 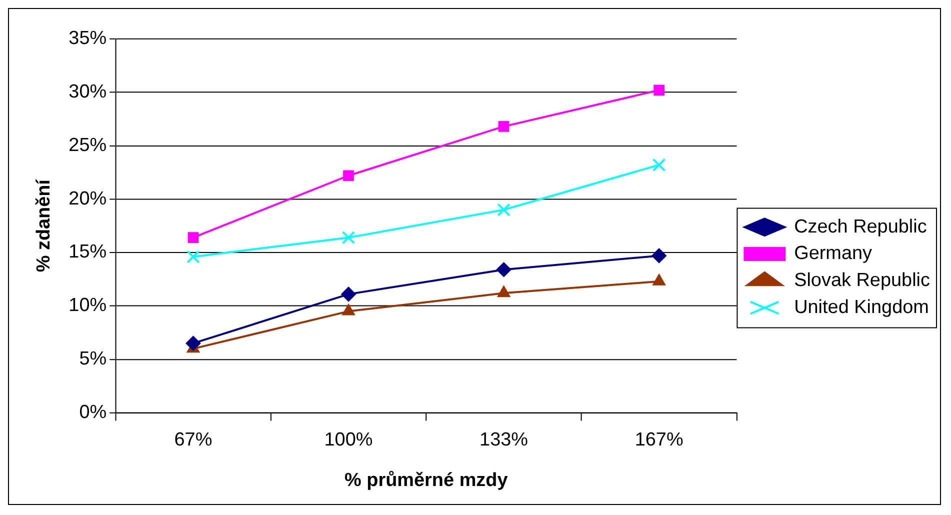 I want to click on y-tick-label: 5%, so click(x=93, y=359).